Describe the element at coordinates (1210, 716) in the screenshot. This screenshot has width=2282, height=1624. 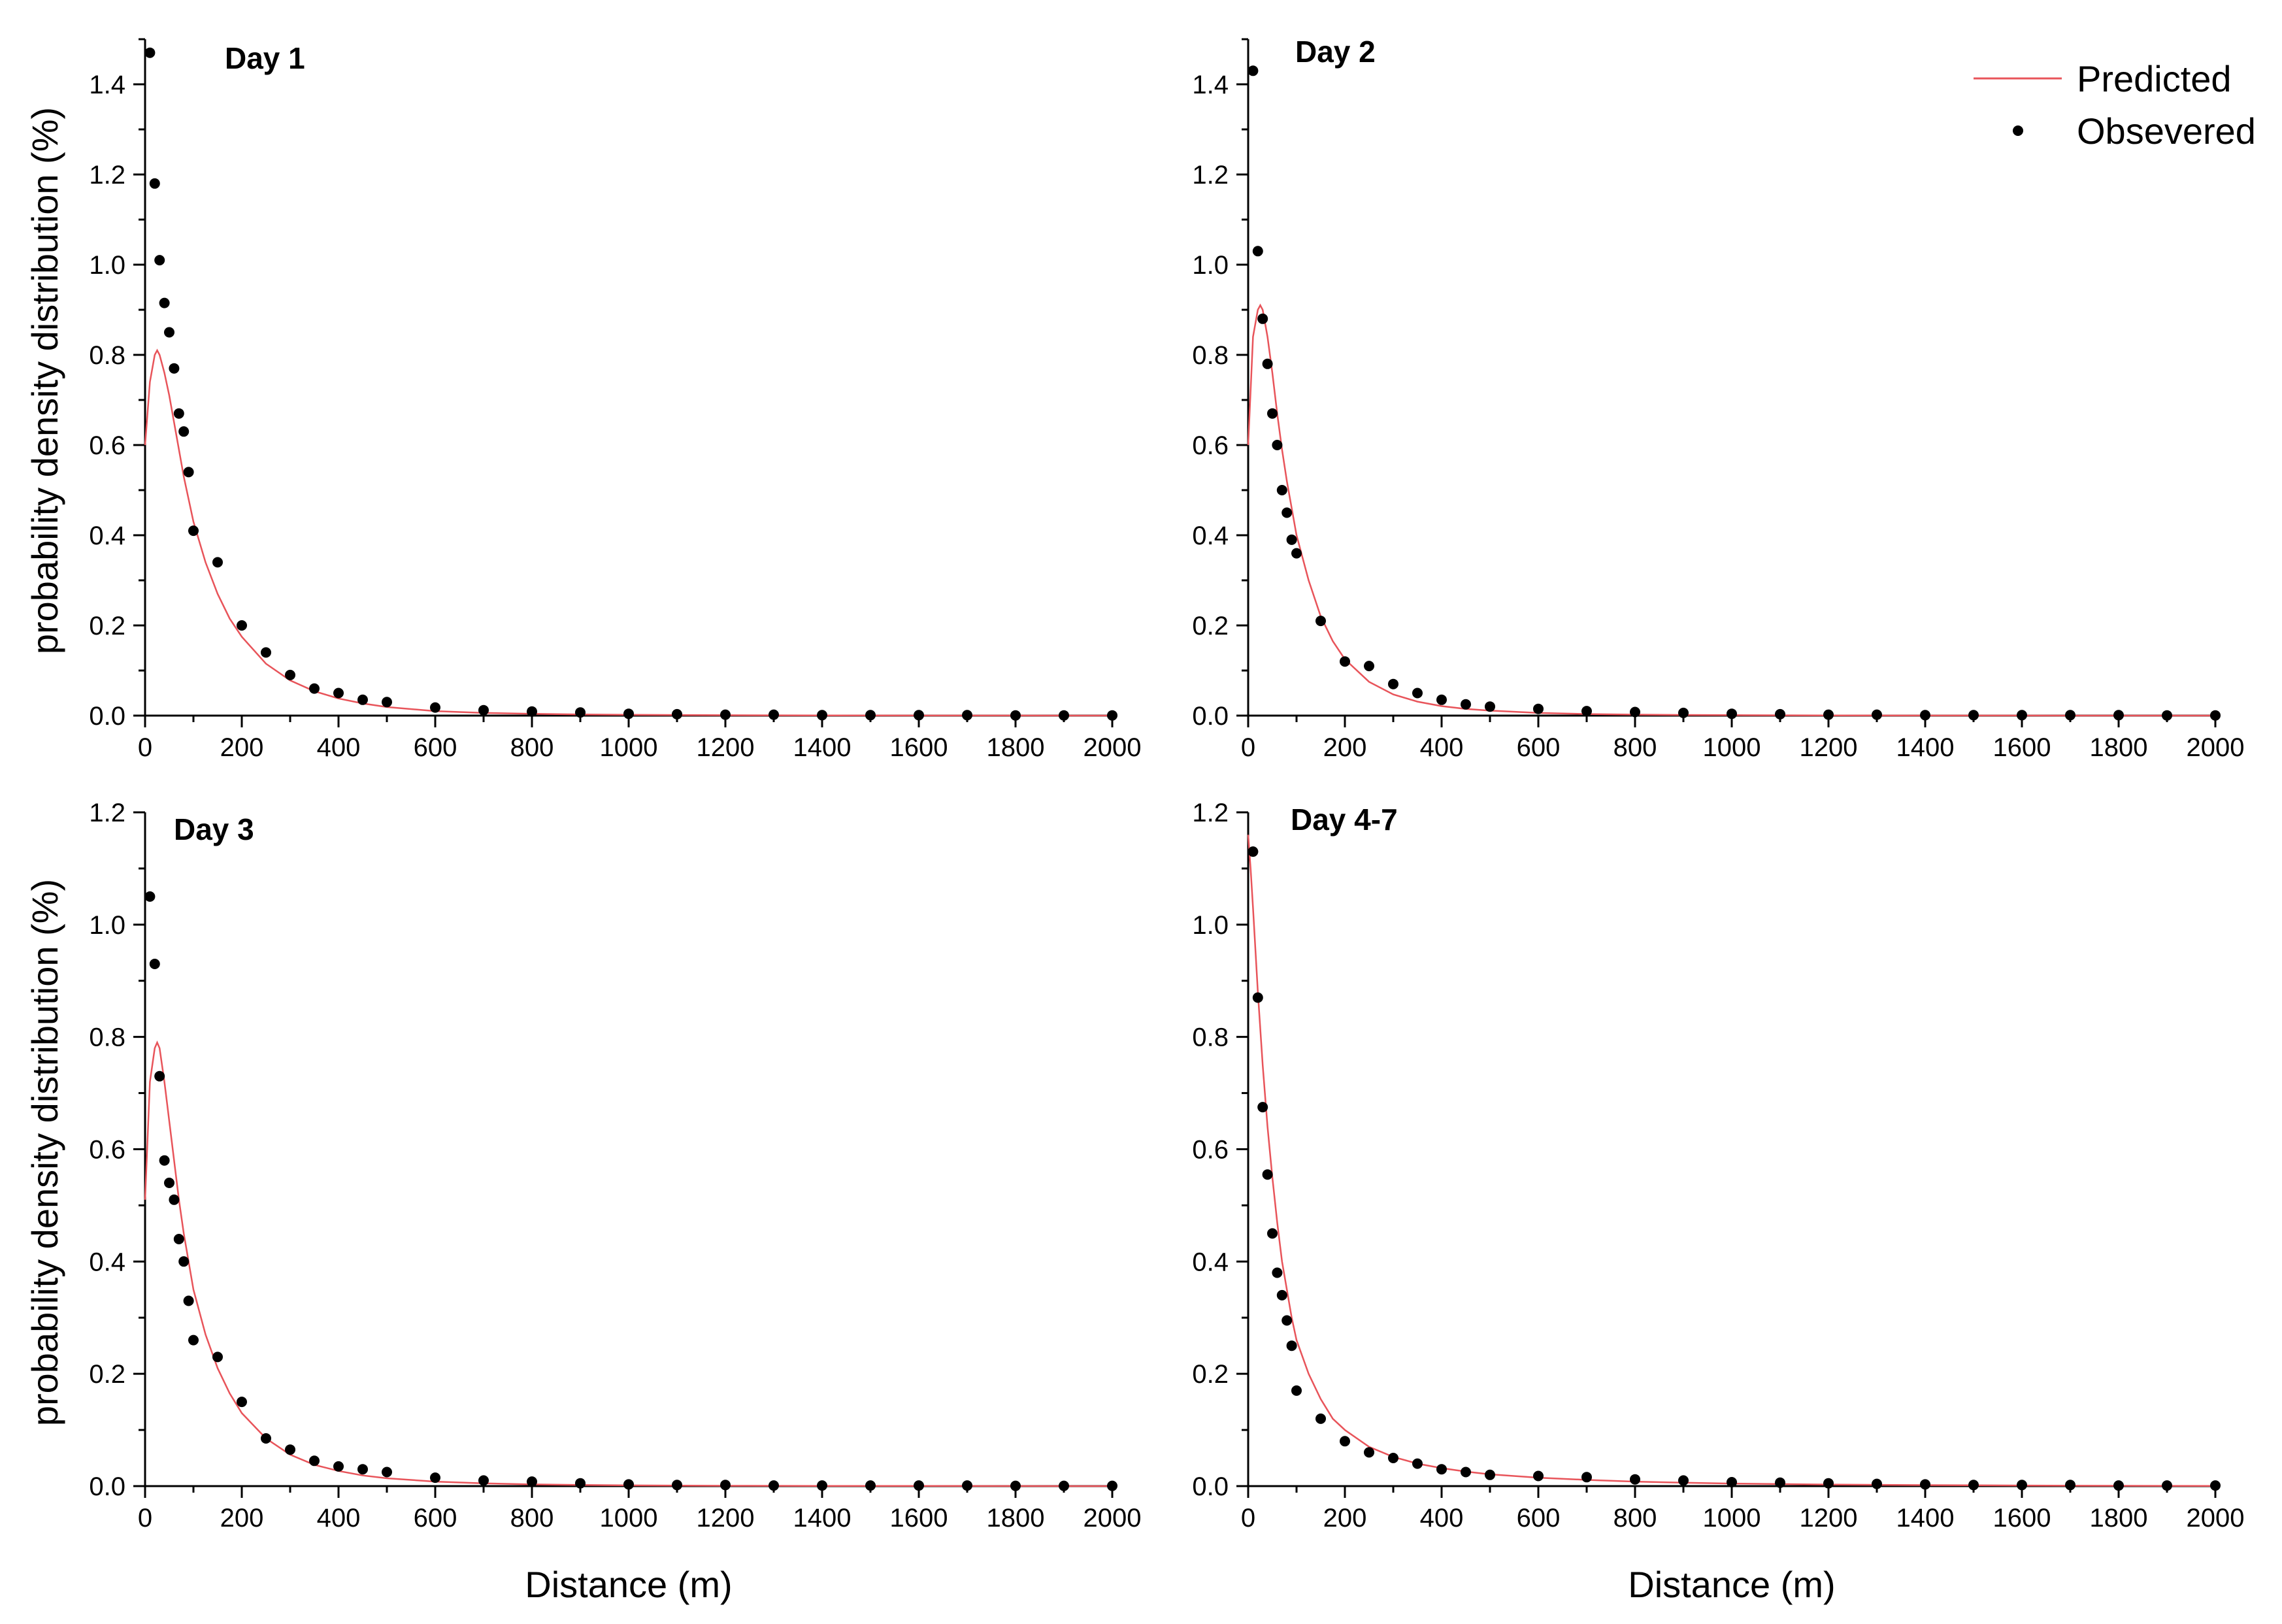
I see `y-tick-label: 0.0` at that location.